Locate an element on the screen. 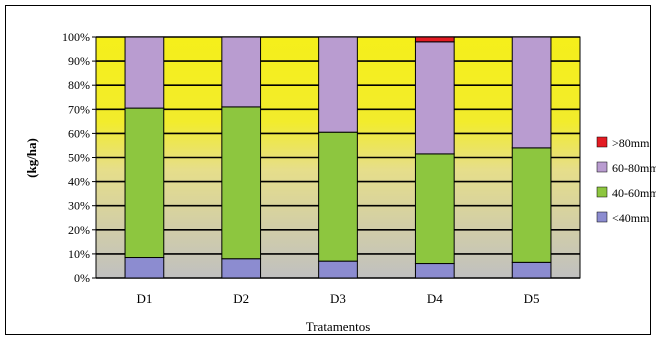  x-tick-label: D4 is located at coordinates (435, 298).